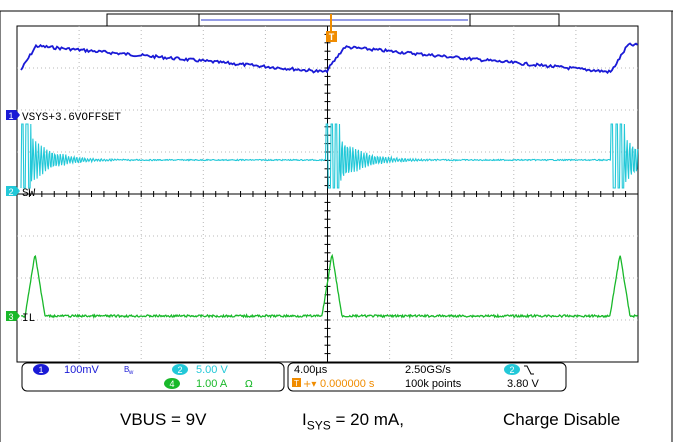 The height and width of the screenshot is (442, 673). I want to click on trigger-source-badge: 2, so click(511, 370).